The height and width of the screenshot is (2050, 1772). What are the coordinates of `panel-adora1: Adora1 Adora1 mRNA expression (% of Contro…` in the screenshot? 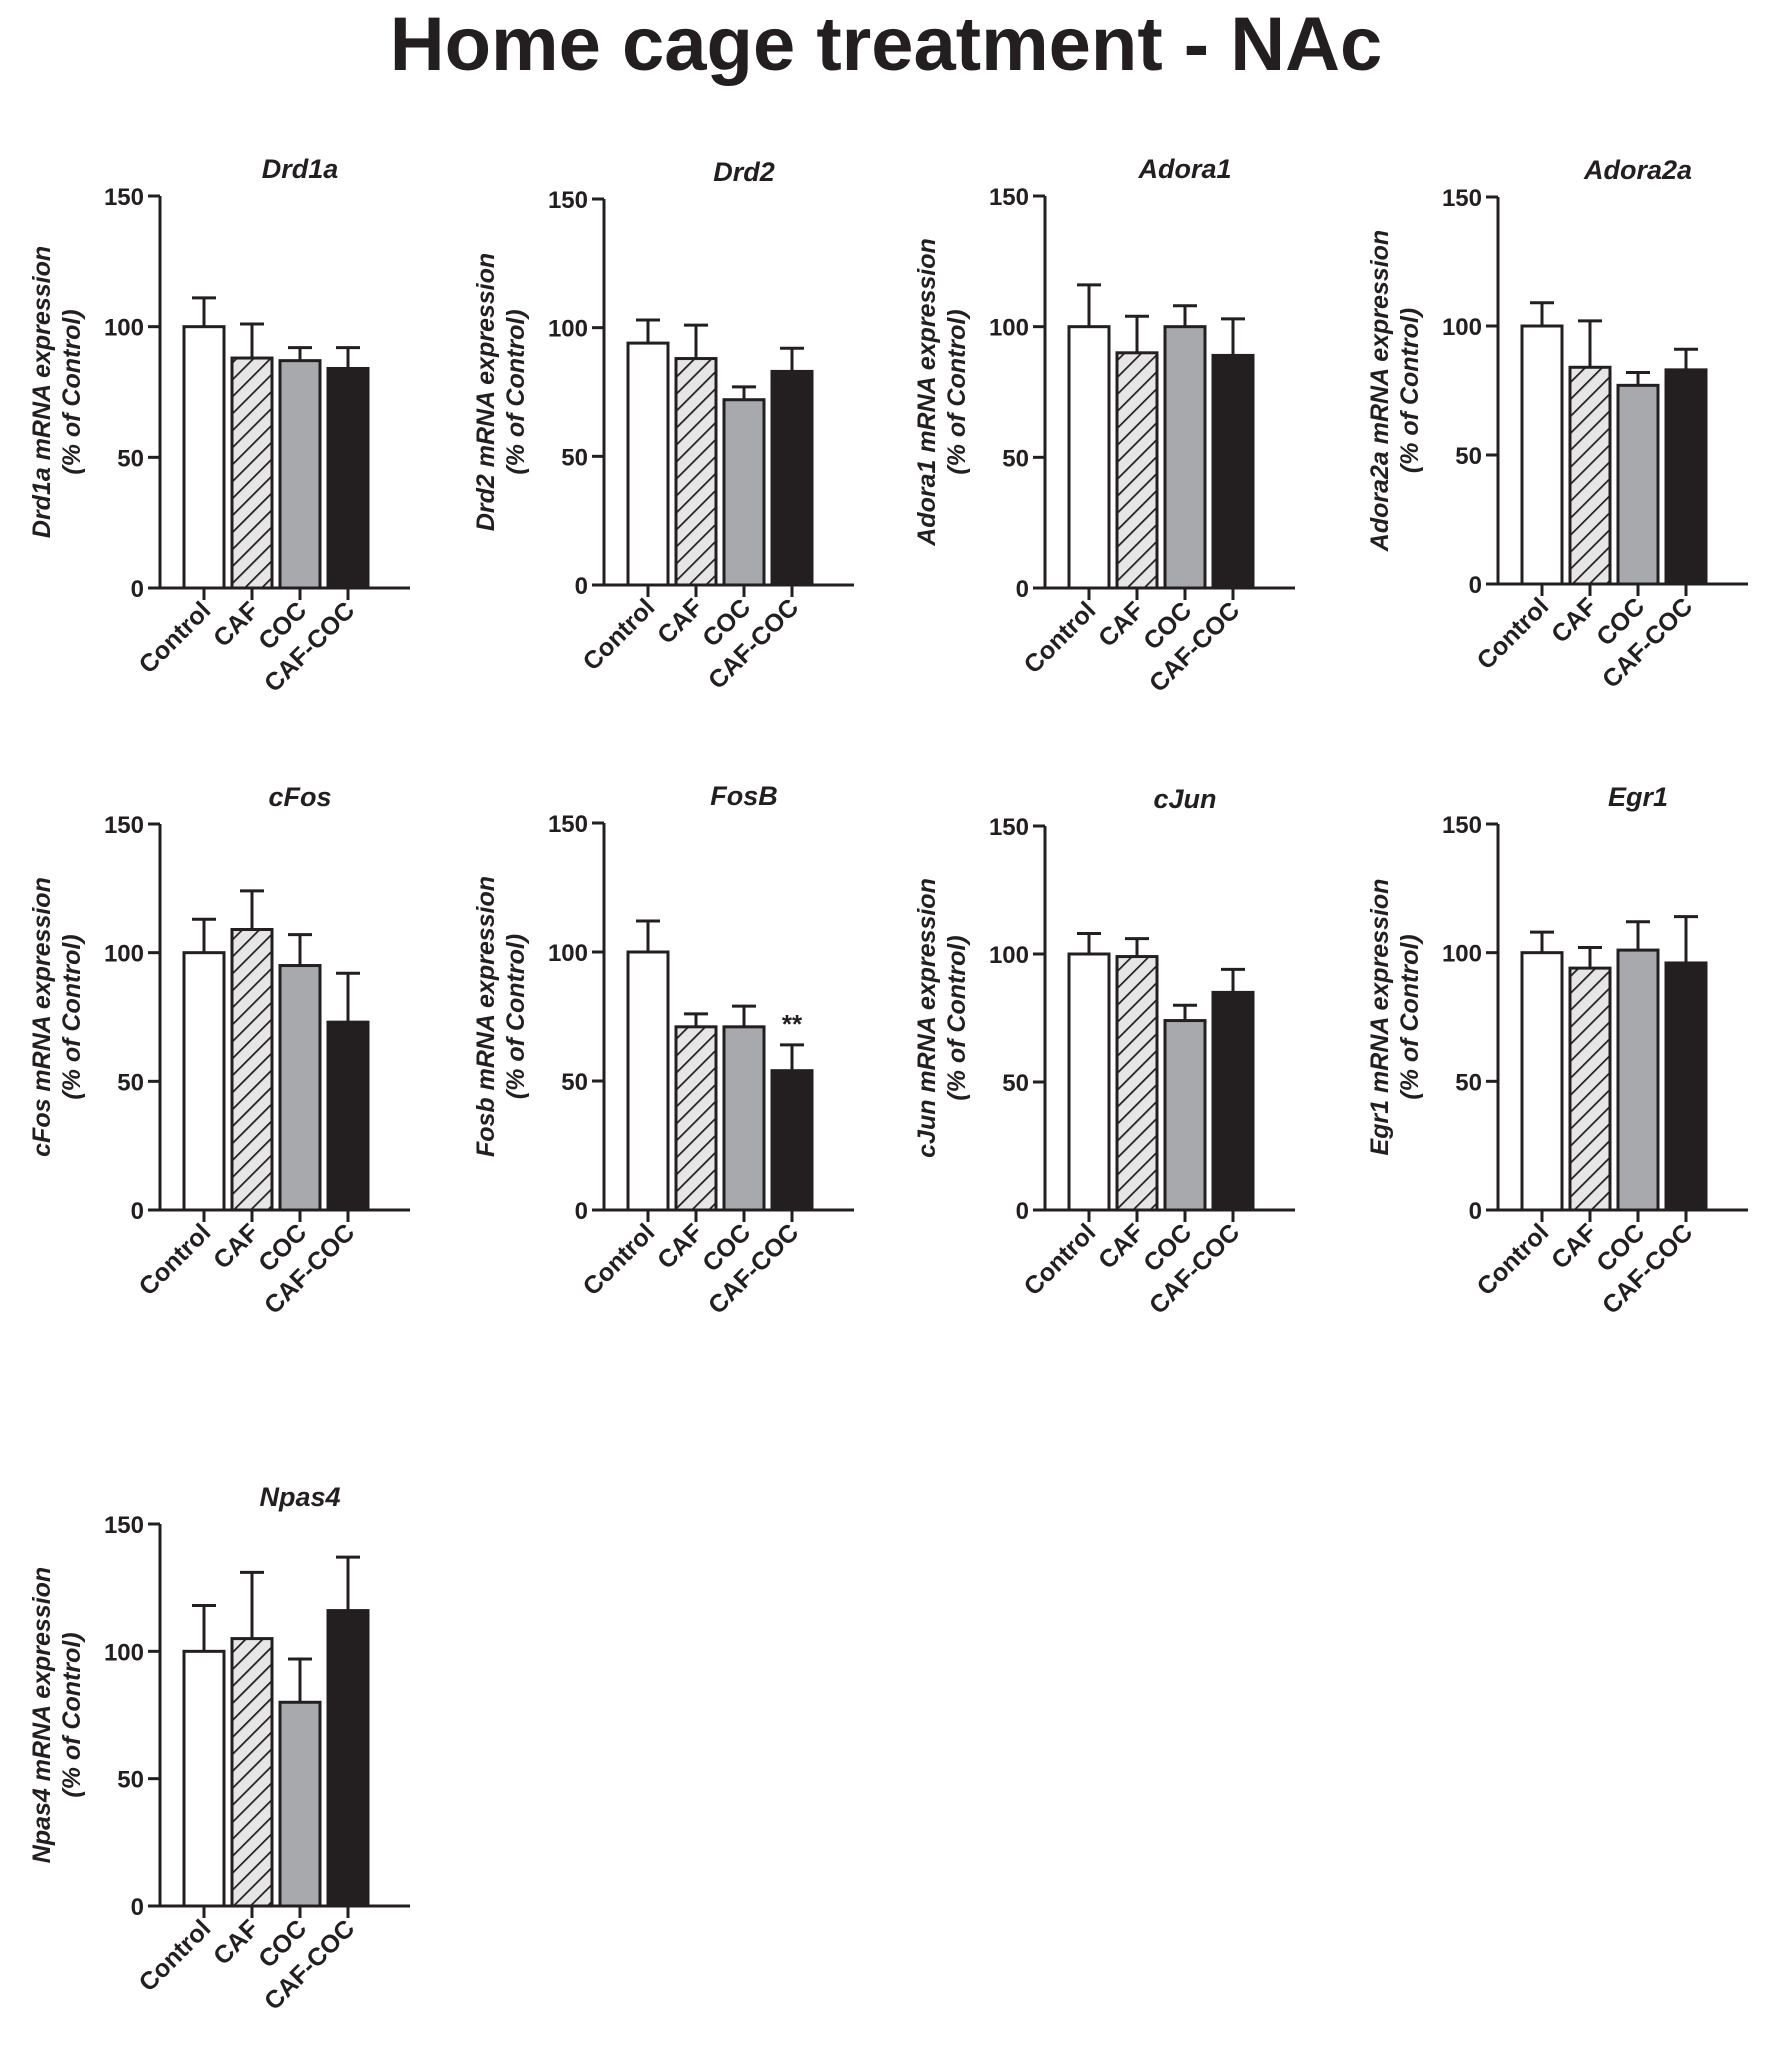 It's located at (1104, 426).